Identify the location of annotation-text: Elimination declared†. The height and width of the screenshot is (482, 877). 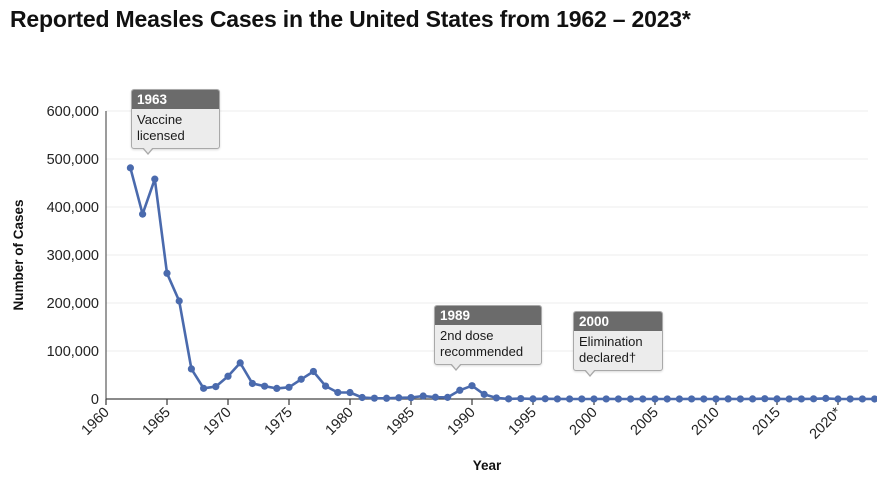
(611, 349).